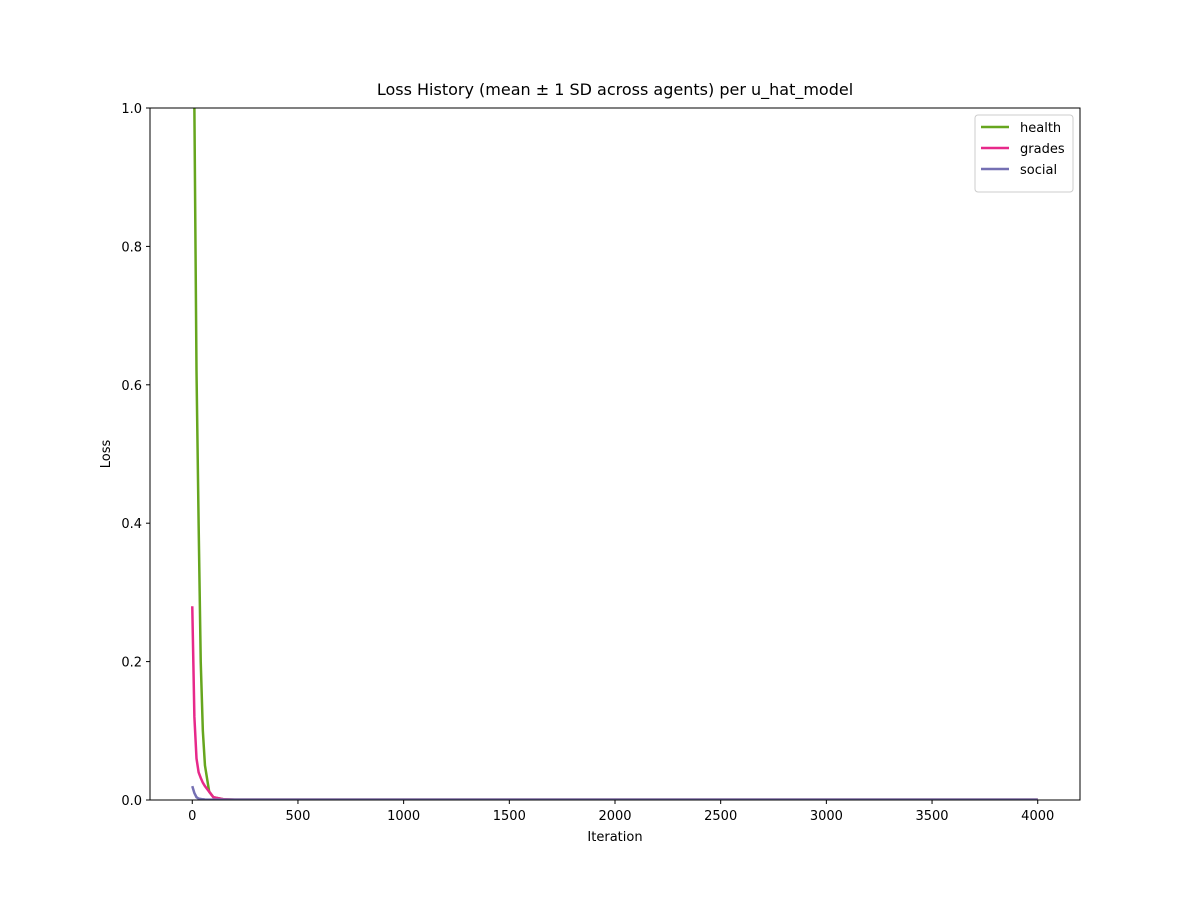 This screenshot has height=900, width=1200. I want to click on x-tick-label: 4000, so click(1037, 816).